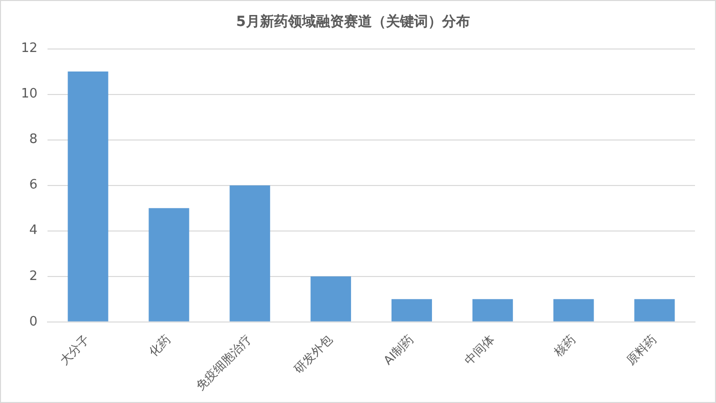 The image size is (716, 403). What do you see at coordinates (564, 346) in the screenshot?
I see `x-tick-label: 核药` at bounding box center [564, 346].